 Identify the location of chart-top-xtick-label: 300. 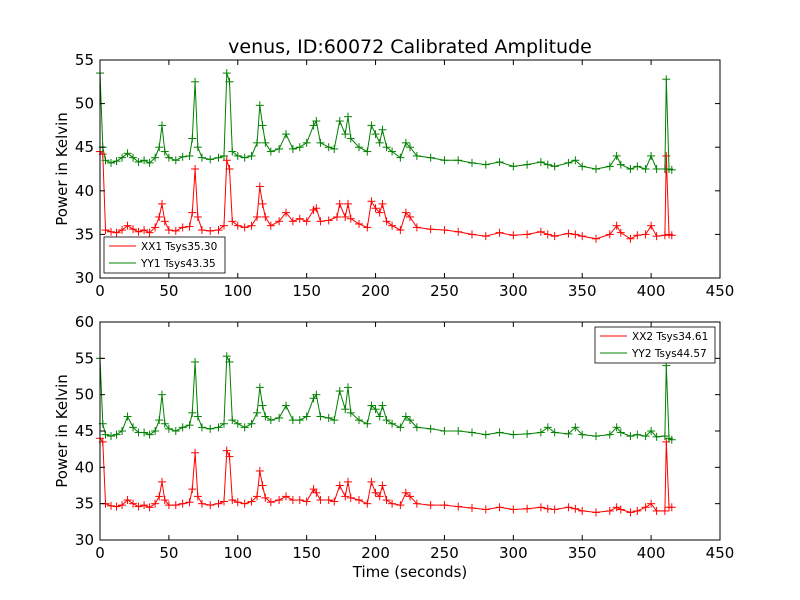
(513, 291).